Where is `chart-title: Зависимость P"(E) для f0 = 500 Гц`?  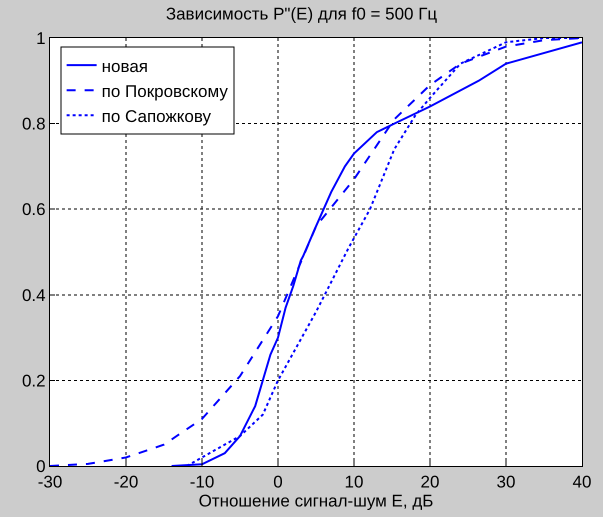
chart-title: Зависимость P"(E) для f0 = 500 Гц is located at coordinates (302, 14).